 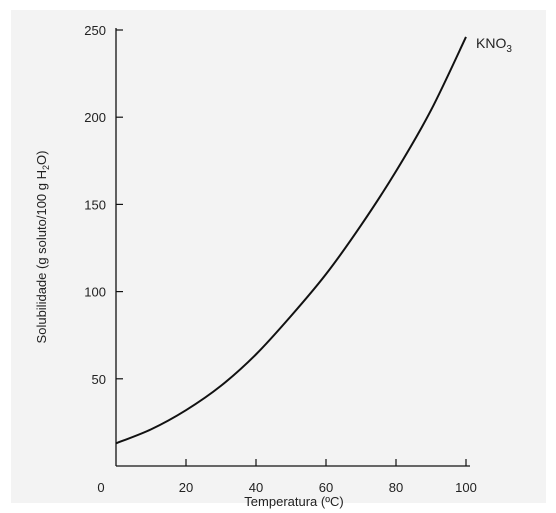 I want to click on y-tick-label: 200, so click(x=95, y=117).